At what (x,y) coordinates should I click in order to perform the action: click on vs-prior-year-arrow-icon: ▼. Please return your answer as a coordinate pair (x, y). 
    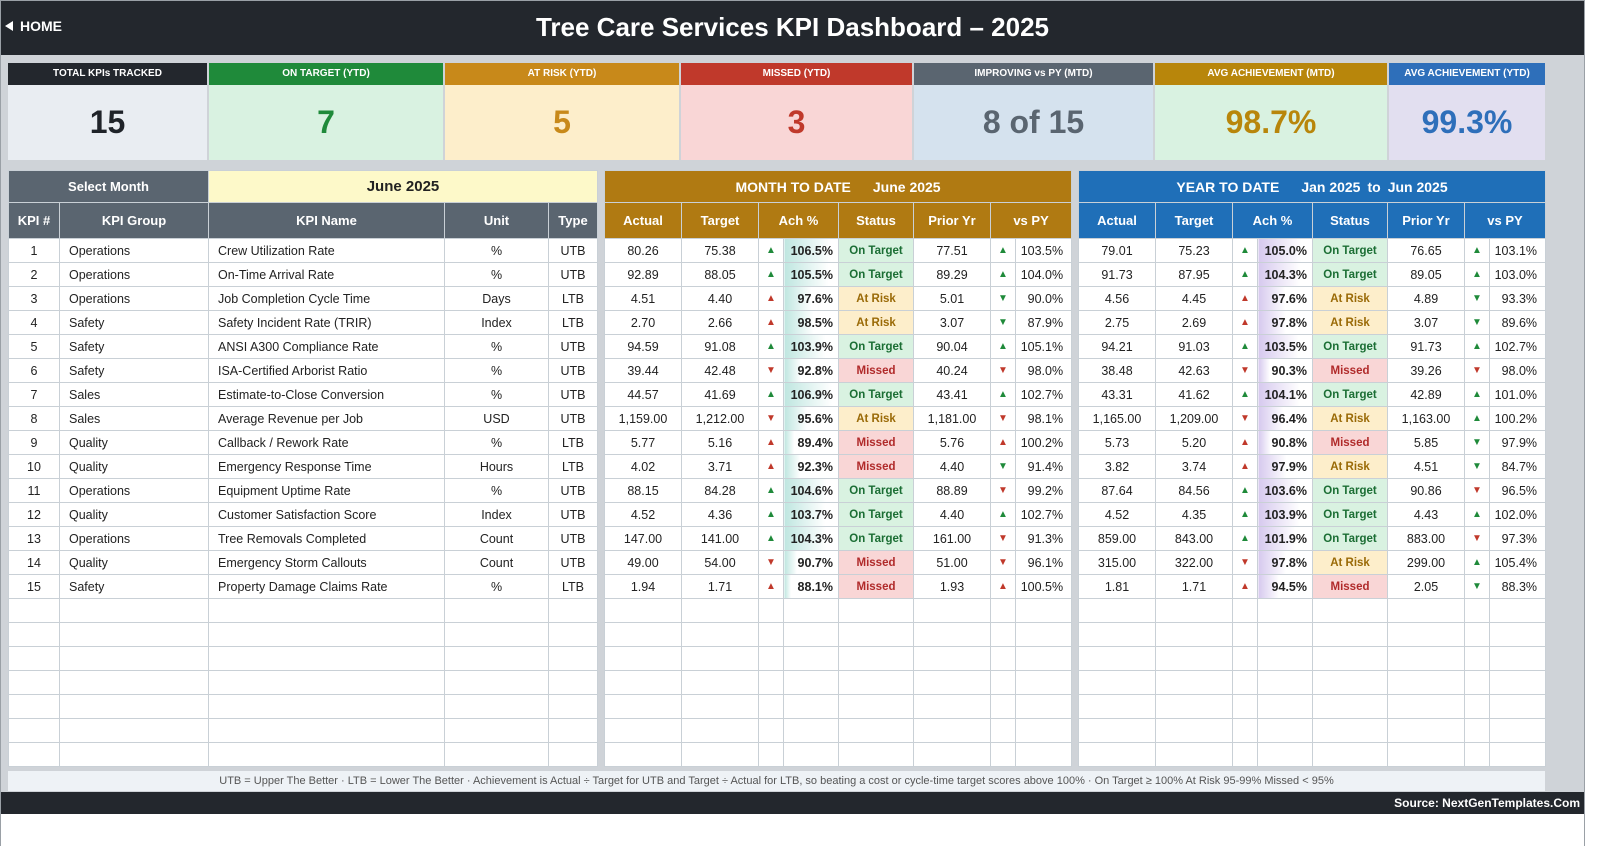
    Looking at the image, I should click on (1003, 490).